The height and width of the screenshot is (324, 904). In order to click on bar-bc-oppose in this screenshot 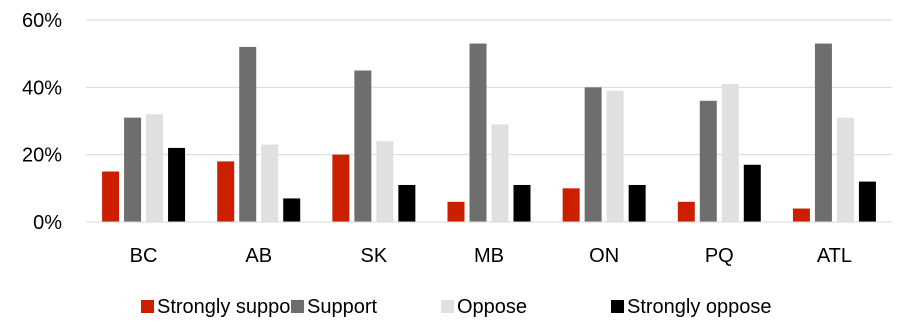, I will do `click(155, 168)`.